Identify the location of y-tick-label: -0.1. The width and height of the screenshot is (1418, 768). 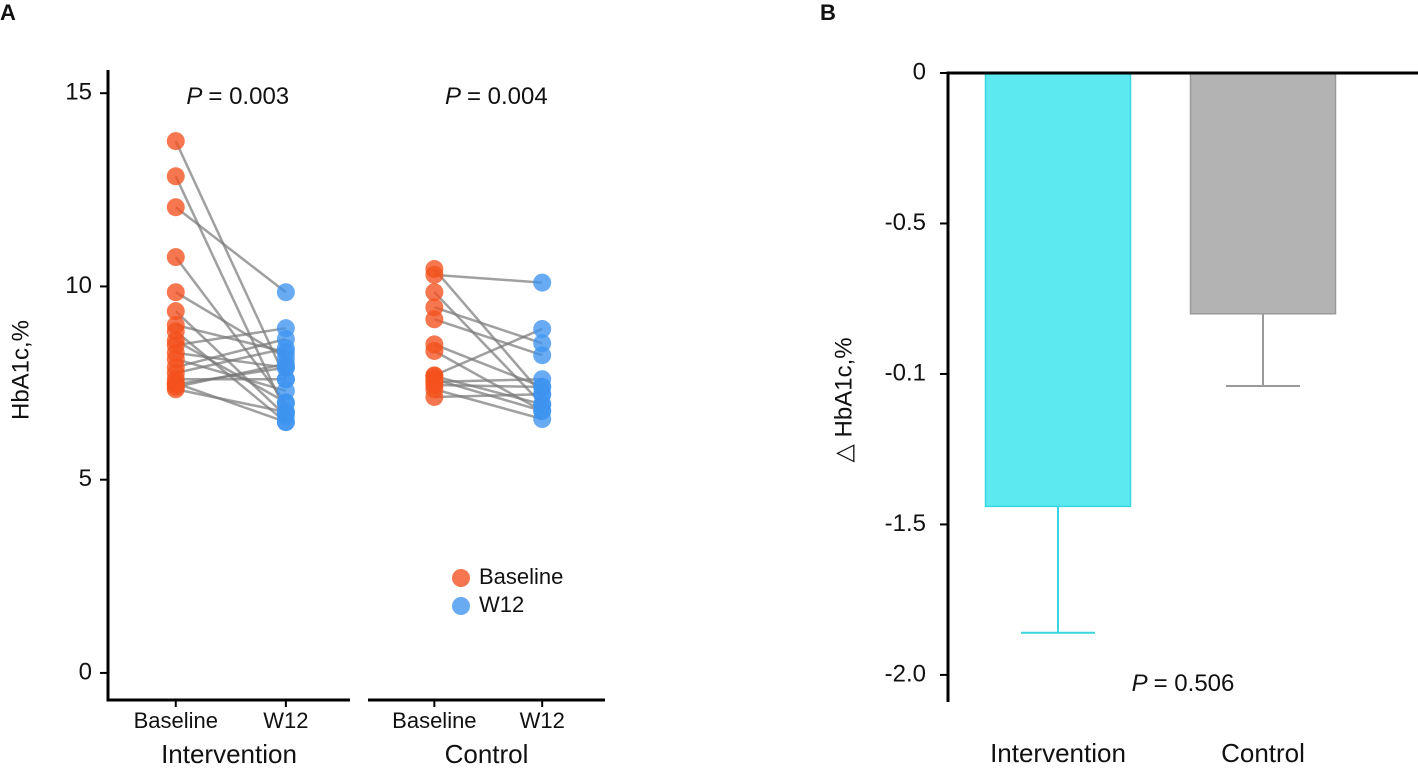
(905, 372).